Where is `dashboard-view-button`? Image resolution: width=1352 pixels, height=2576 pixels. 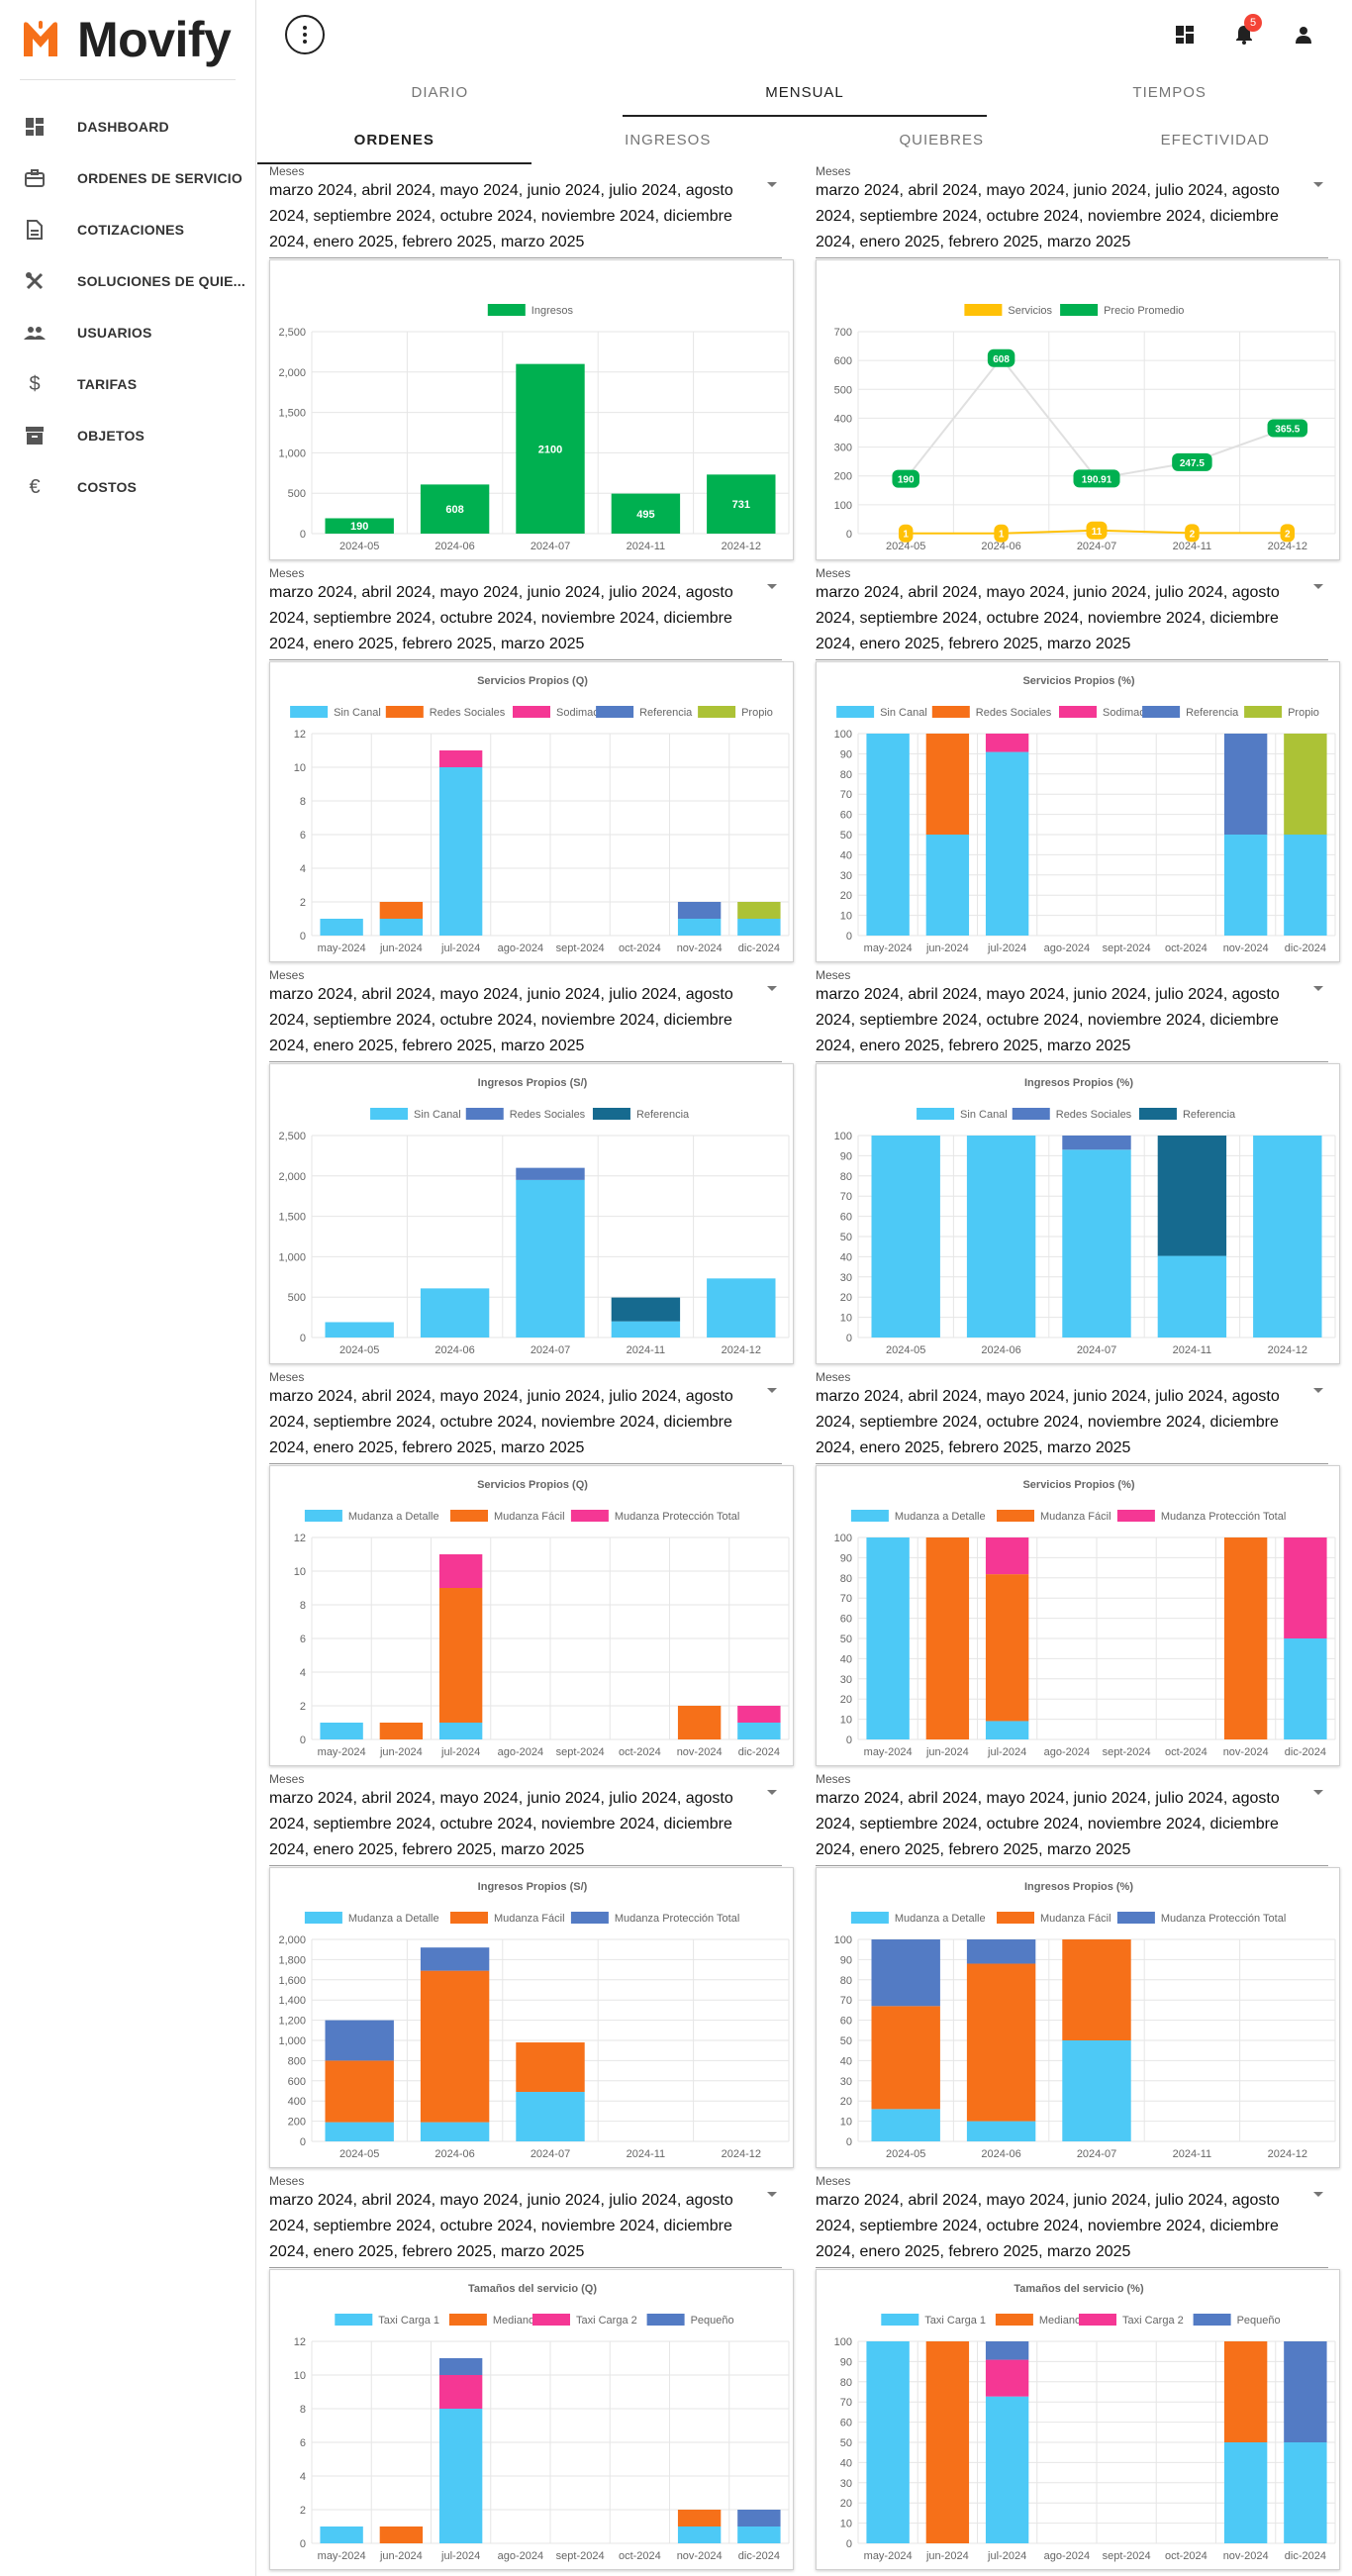
dashboard-view-button is located at coordinates (1185, 35).